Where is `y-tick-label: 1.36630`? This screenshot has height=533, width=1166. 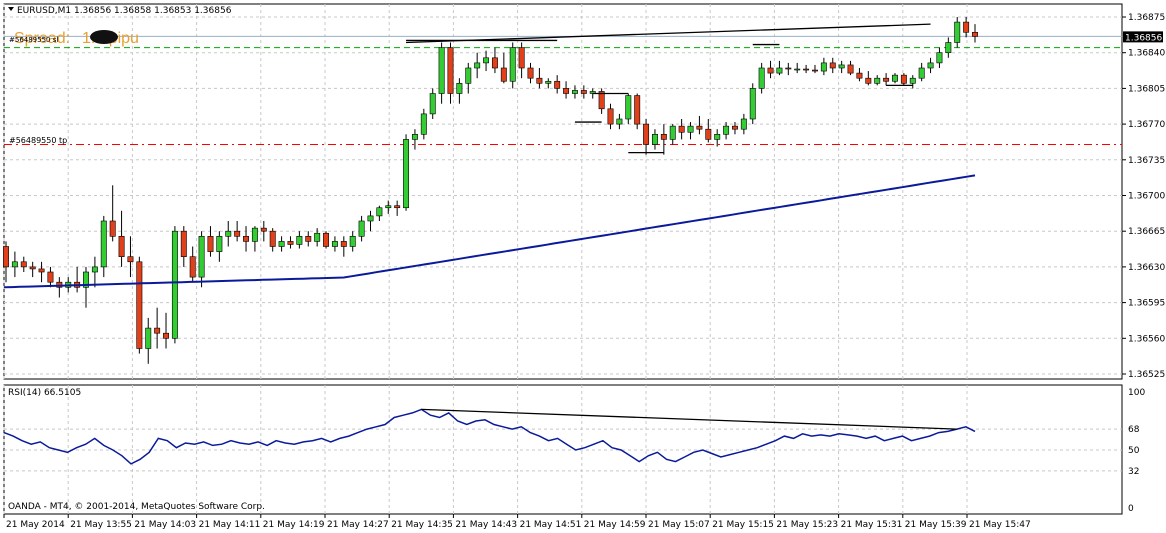
y-tick-label: 1.36630 is located at coordinates (1146, 268).